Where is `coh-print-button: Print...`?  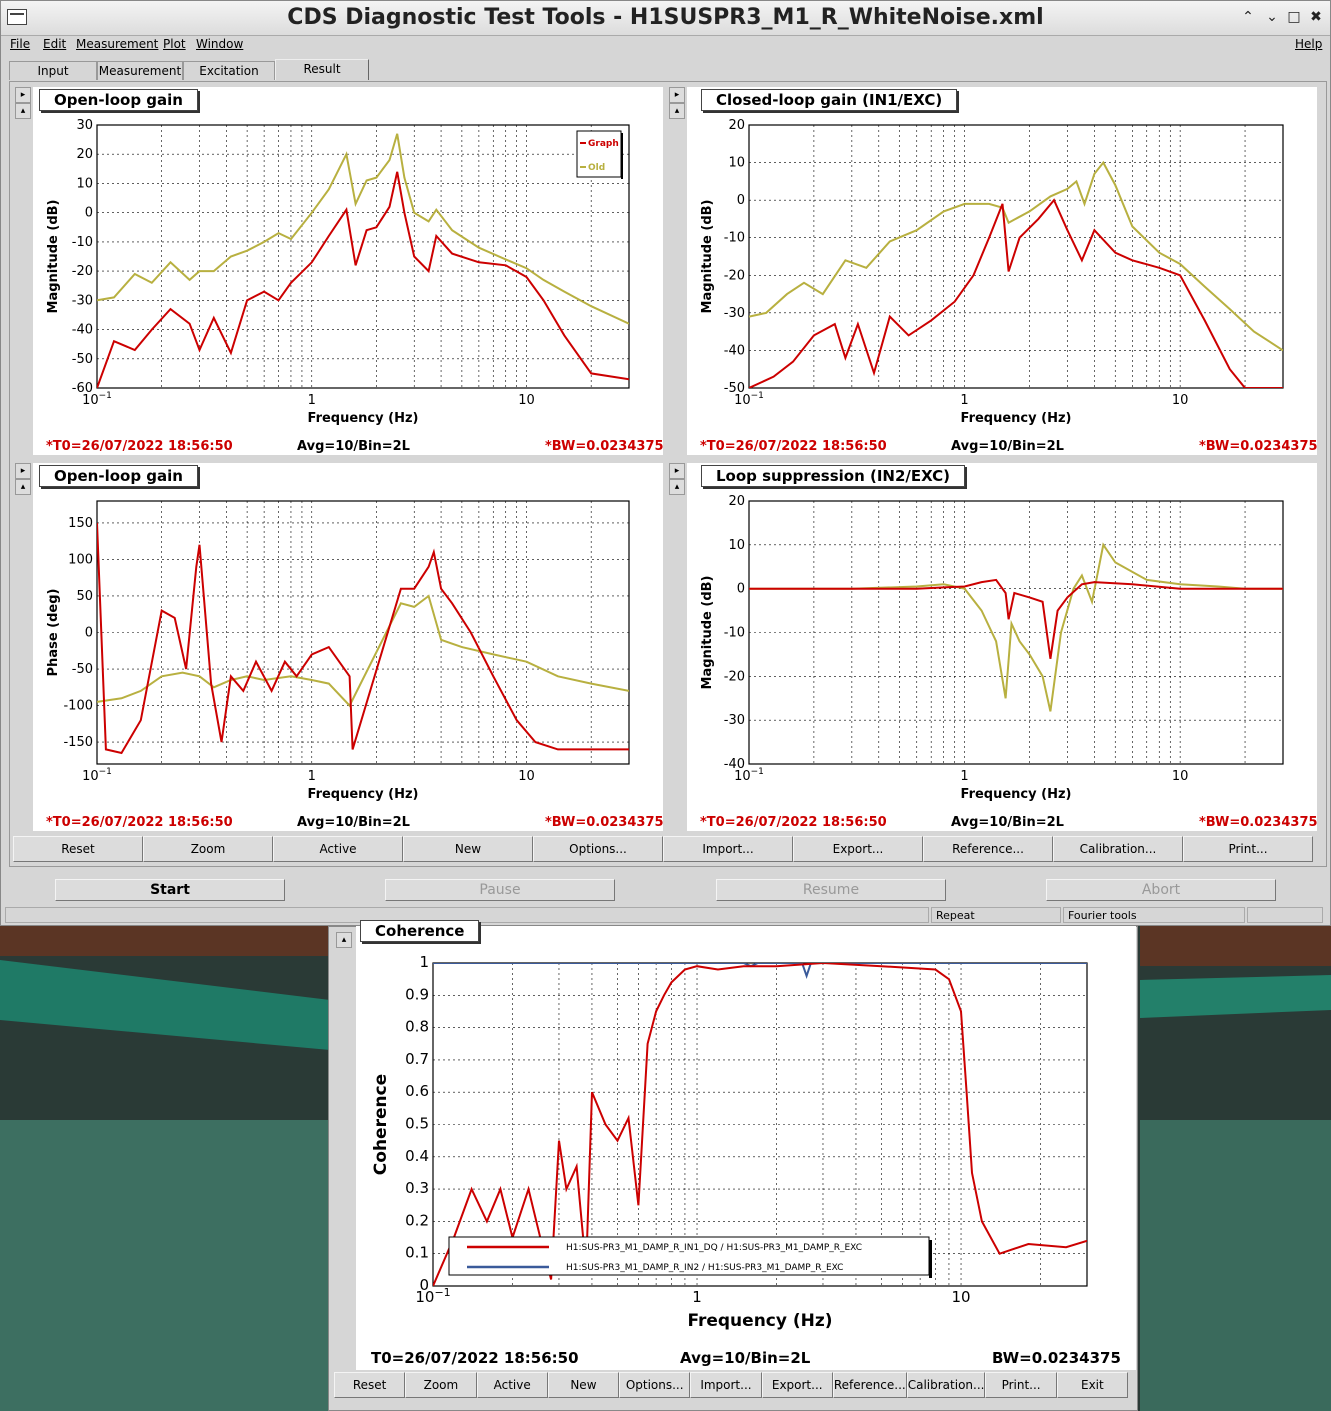
coh-print-button: Print... is located at coordinates (1021, 1385).